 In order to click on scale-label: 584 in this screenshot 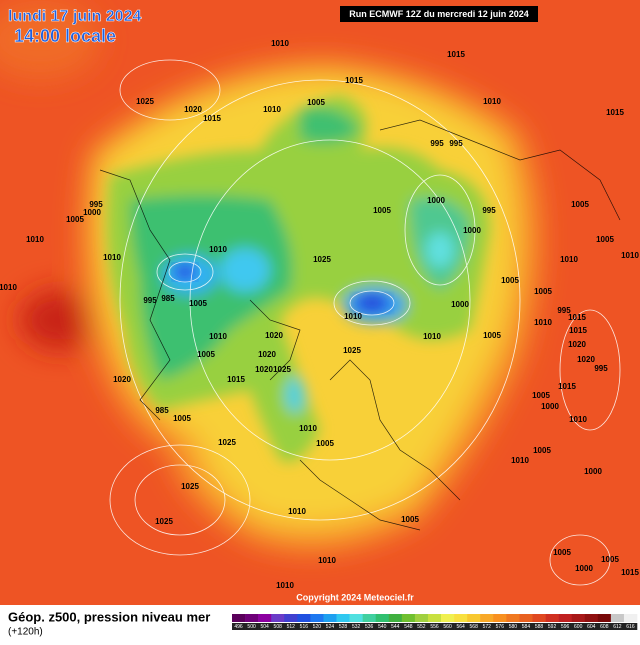, I will do `click(526, 627)`.